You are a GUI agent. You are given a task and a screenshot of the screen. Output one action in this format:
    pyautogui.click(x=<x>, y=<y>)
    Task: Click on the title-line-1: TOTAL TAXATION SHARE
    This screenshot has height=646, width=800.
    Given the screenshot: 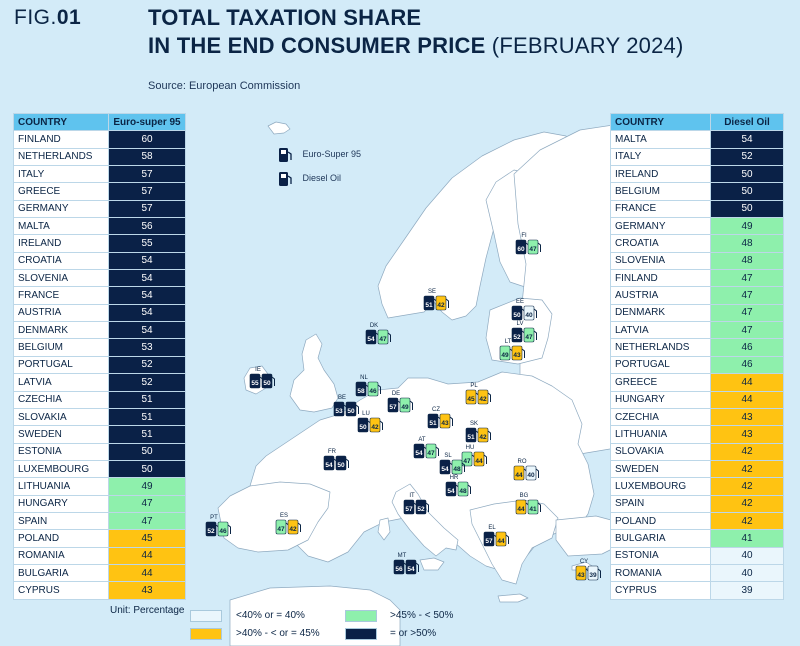 What is the action you would take?
    pyautogui.click(x=285, y=17)
    